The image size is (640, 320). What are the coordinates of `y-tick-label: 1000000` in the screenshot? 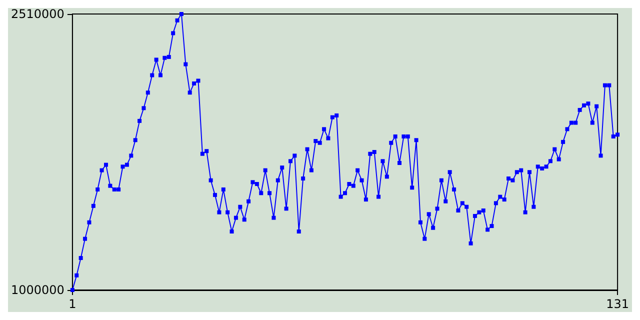 It's located at (37, 290).